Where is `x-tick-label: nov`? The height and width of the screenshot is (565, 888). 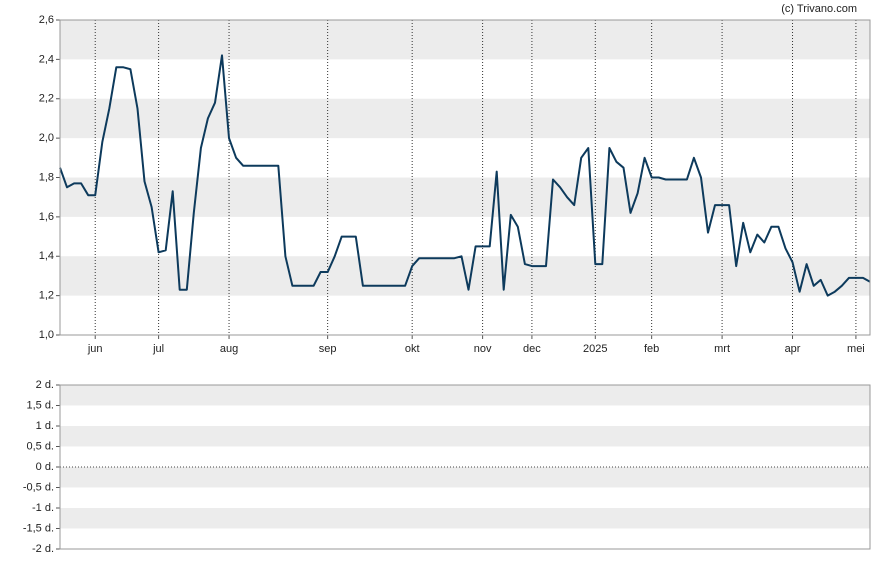
x-tick-label: nov is located at coordinates (483, 349).